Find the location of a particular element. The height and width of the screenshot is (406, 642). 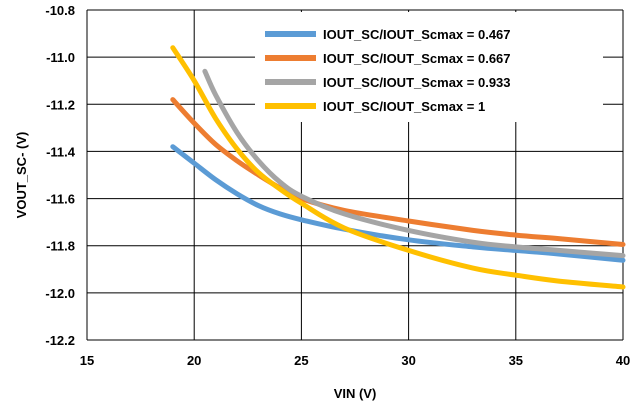

y-tick-label: -11.0 is located at coordinates (60, 57).